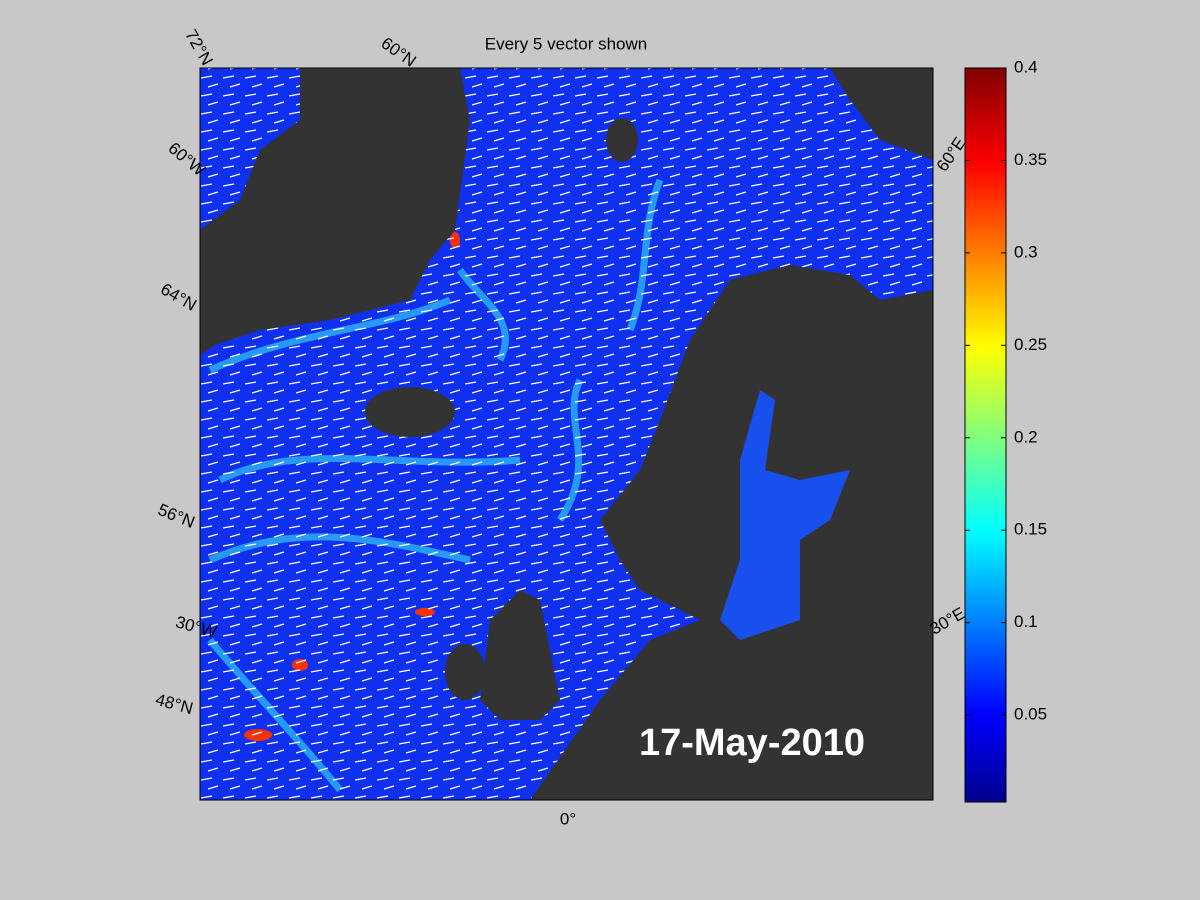 This screenshot has height=900, width=1200. Describe the element at coordinates (178, 296) in the screenshot. I see `graticule-label: 64°N` at that location.